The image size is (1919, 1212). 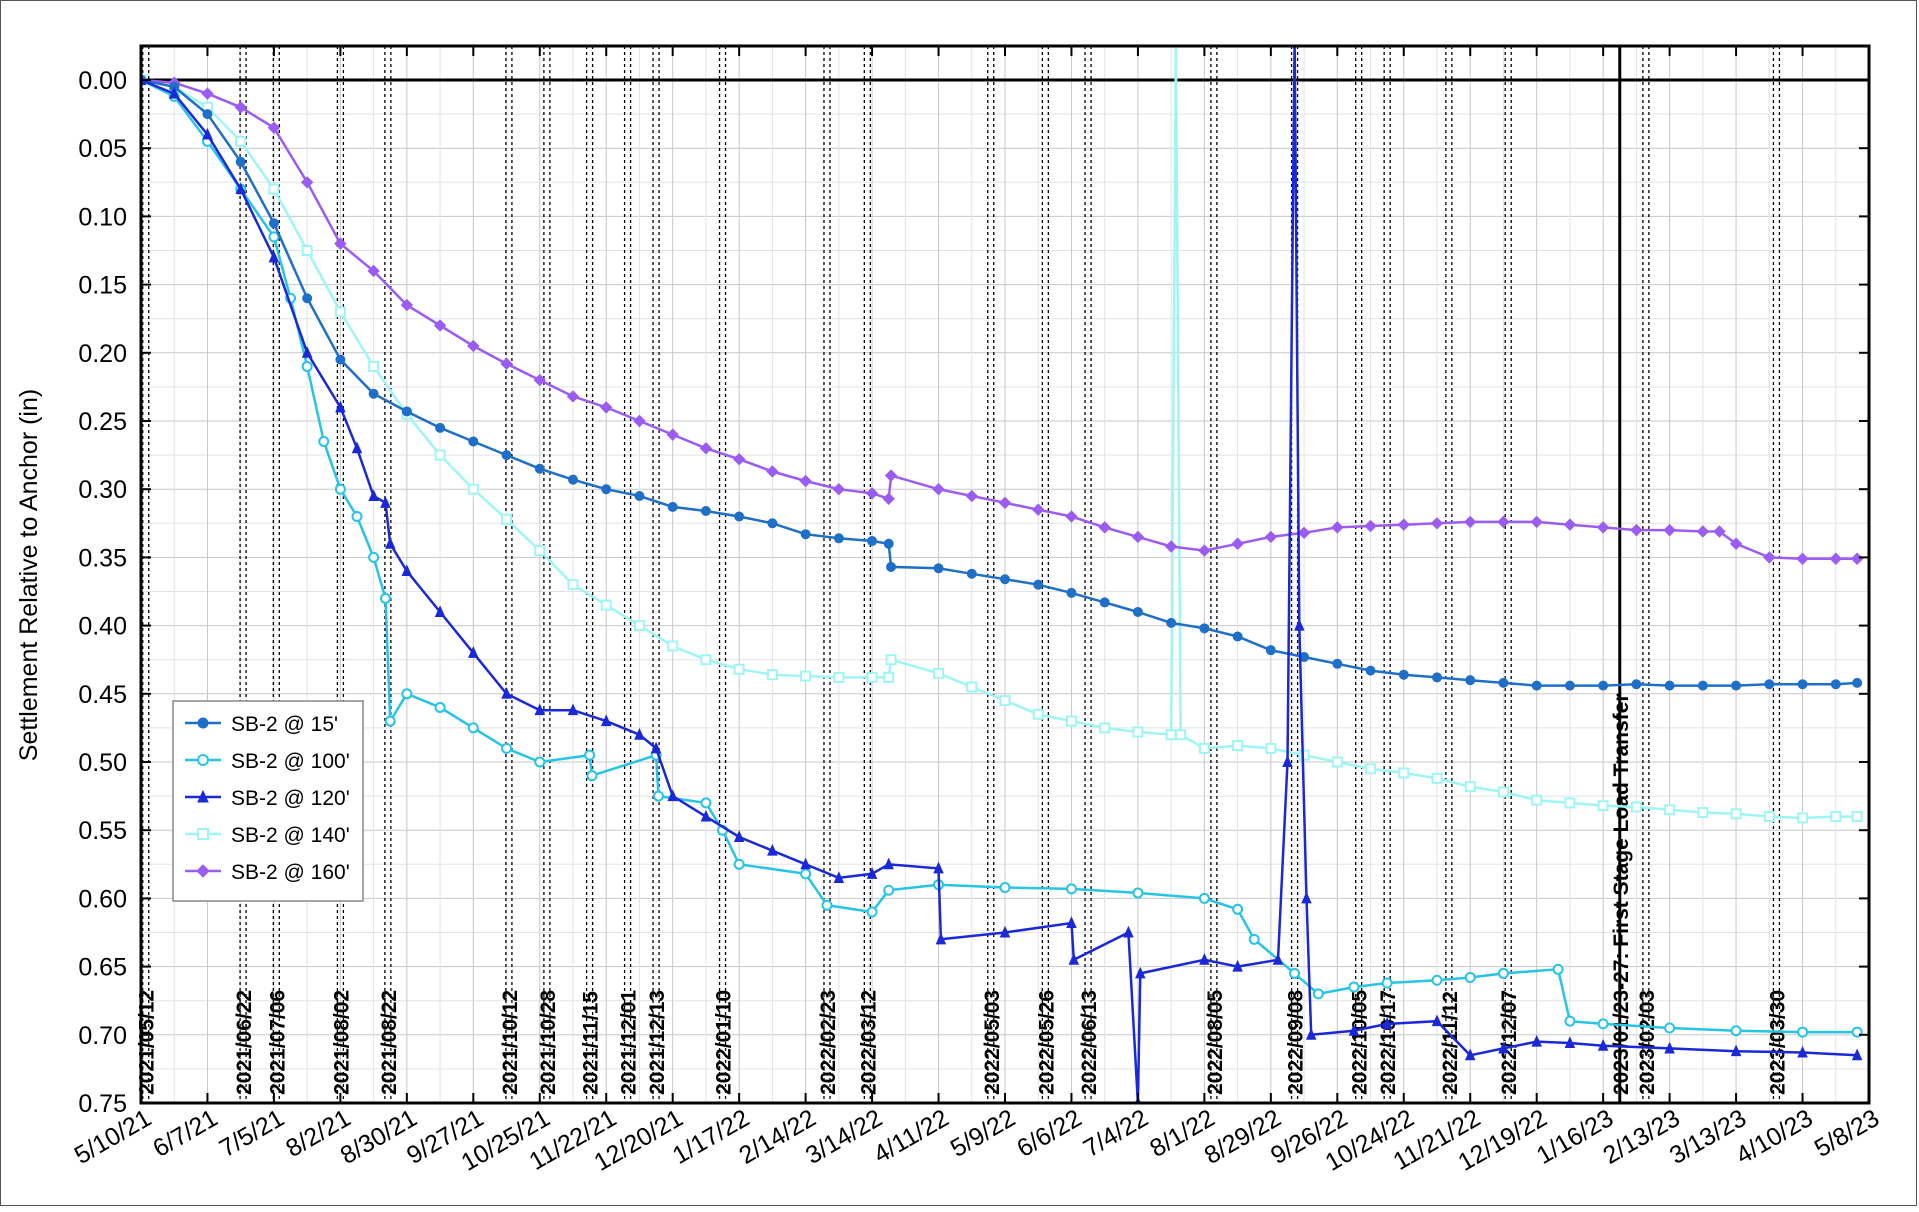 What do you see at coordinates (629, 1042) in the screenshot?
I see `event-label: 2021/12/01` at bounding box center [629, 1042].